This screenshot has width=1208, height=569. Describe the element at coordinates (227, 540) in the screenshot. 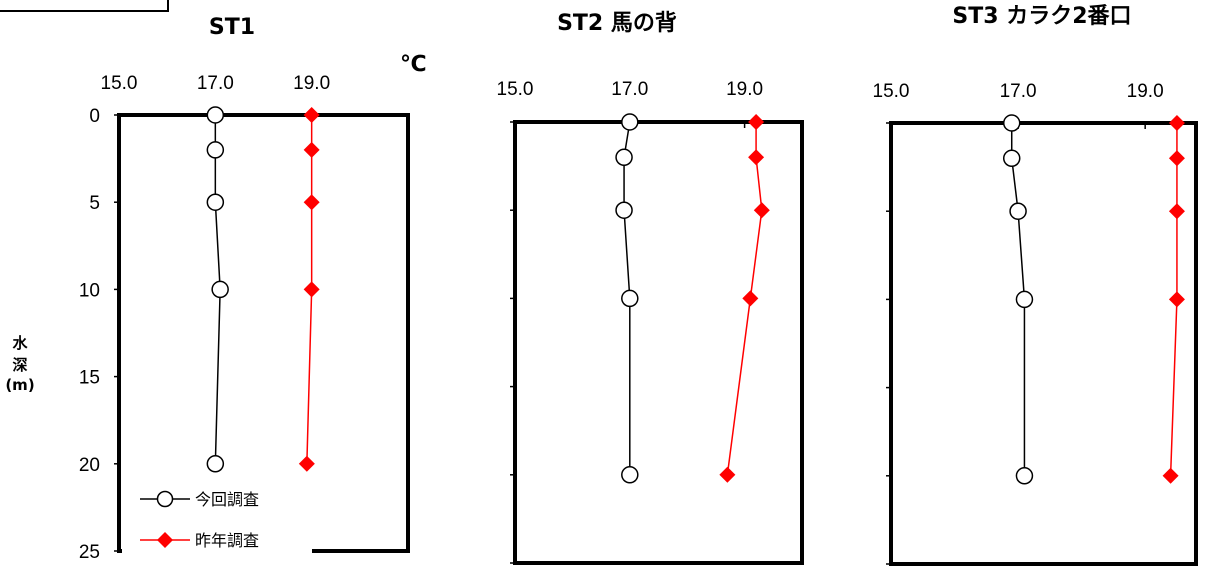

I see `legend-label-last-year: 昨年調査` at that location.